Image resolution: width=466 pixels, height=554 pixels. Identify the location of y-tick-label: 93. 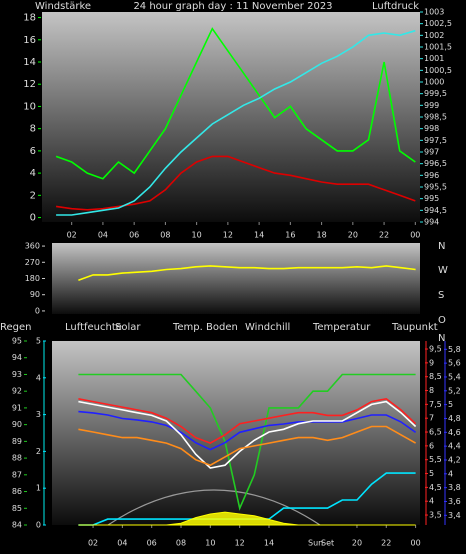
(17, 374).